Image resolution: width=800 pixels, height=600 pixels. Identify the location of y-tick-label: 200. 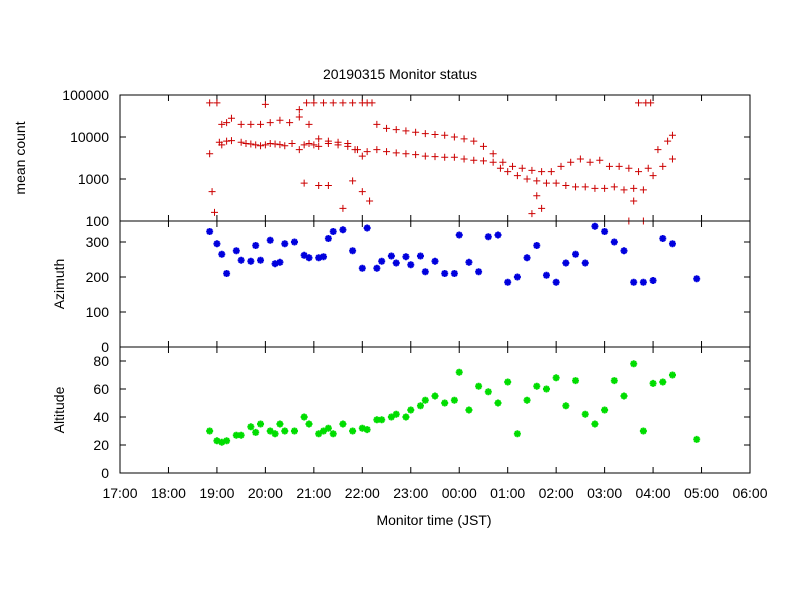
(98, 277).